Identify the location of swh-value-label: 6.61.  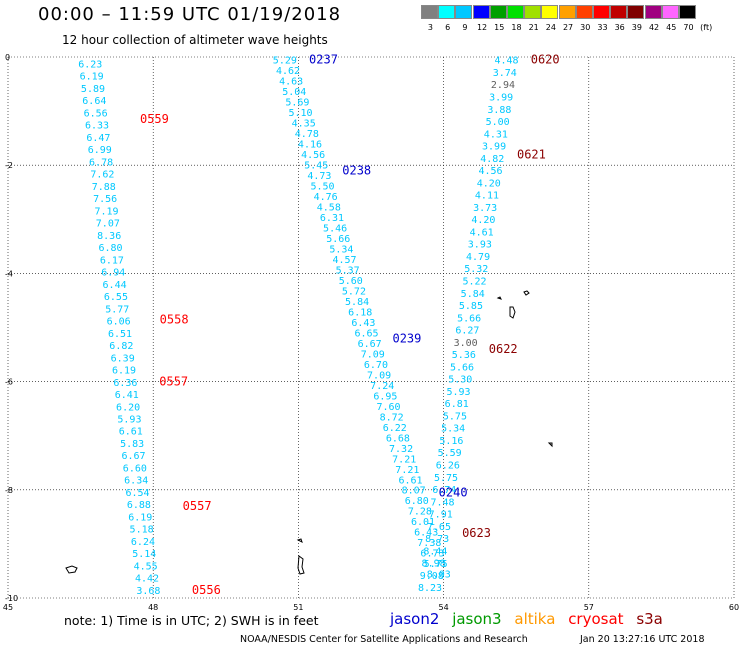
(410, 480).